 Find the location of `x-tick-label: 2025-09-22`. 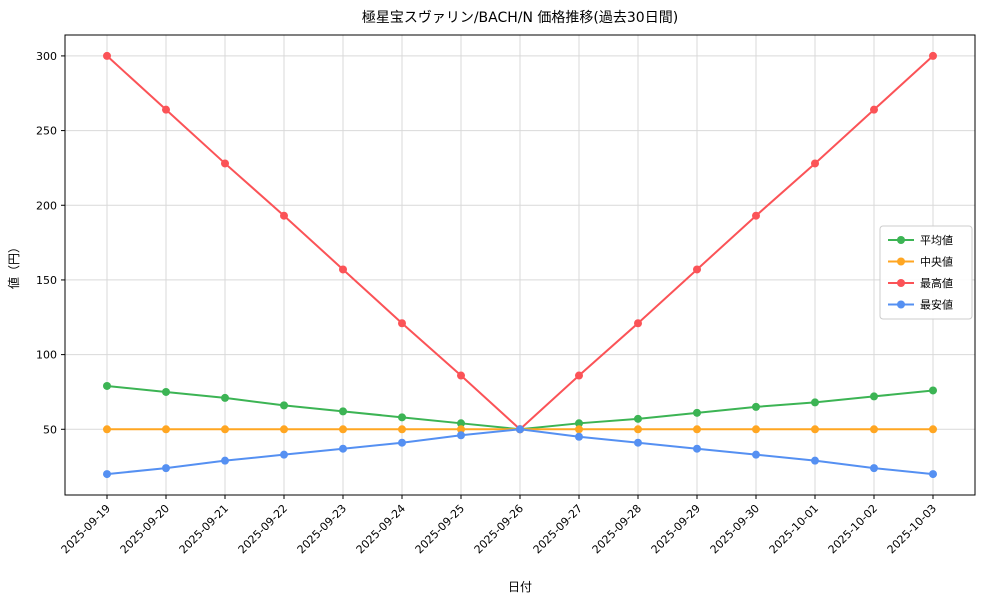

x-tick-label: 2025-09-22 is located at coordinates (263, 529).